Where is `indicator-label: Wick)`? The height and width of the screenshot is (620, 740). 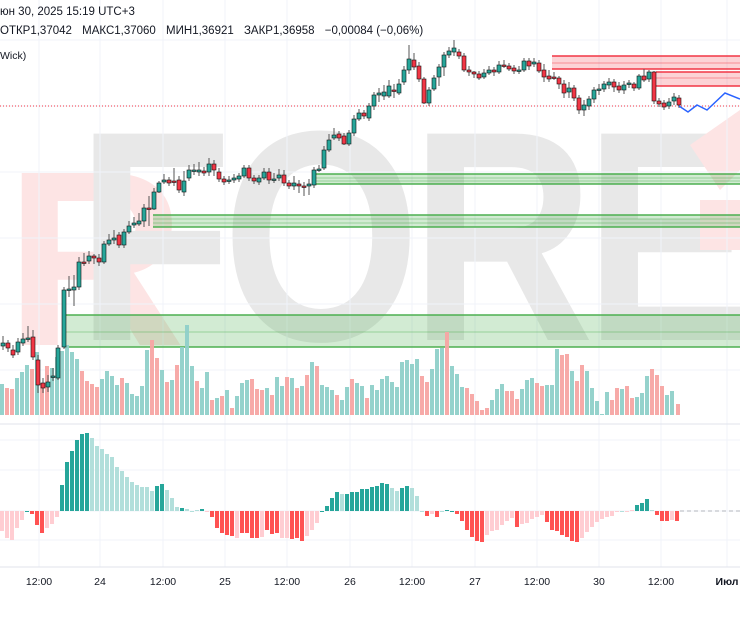
indicator-label: Wick) is located at coordinates (13, 56).